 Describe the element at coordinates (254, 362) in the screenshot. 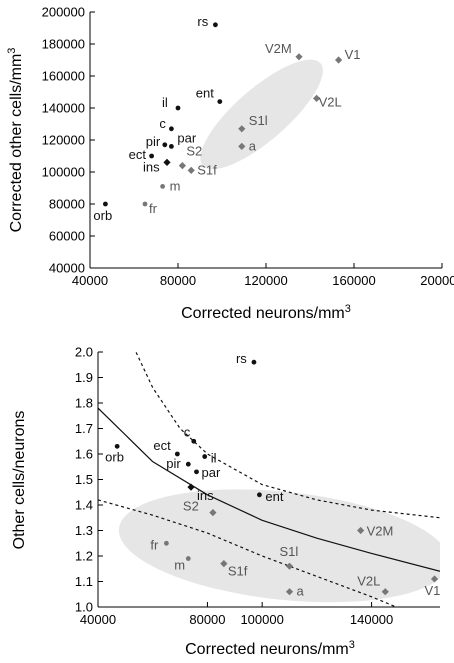

I see `data-point-rs-circle` at that location.